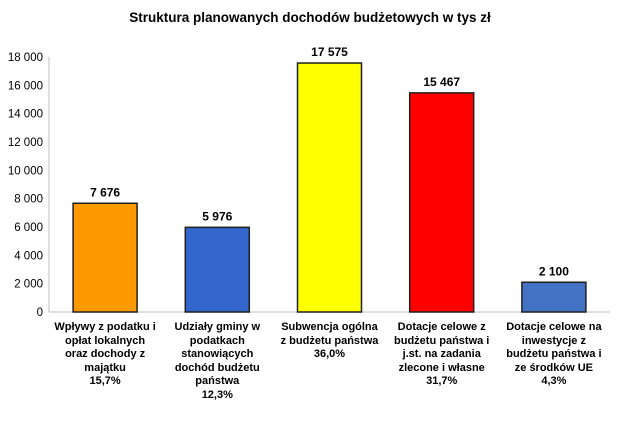  What do you see at coordinates (554, 271) in the screenshot?
I see `data-label: 2 100` at bounding box center [554, 271].